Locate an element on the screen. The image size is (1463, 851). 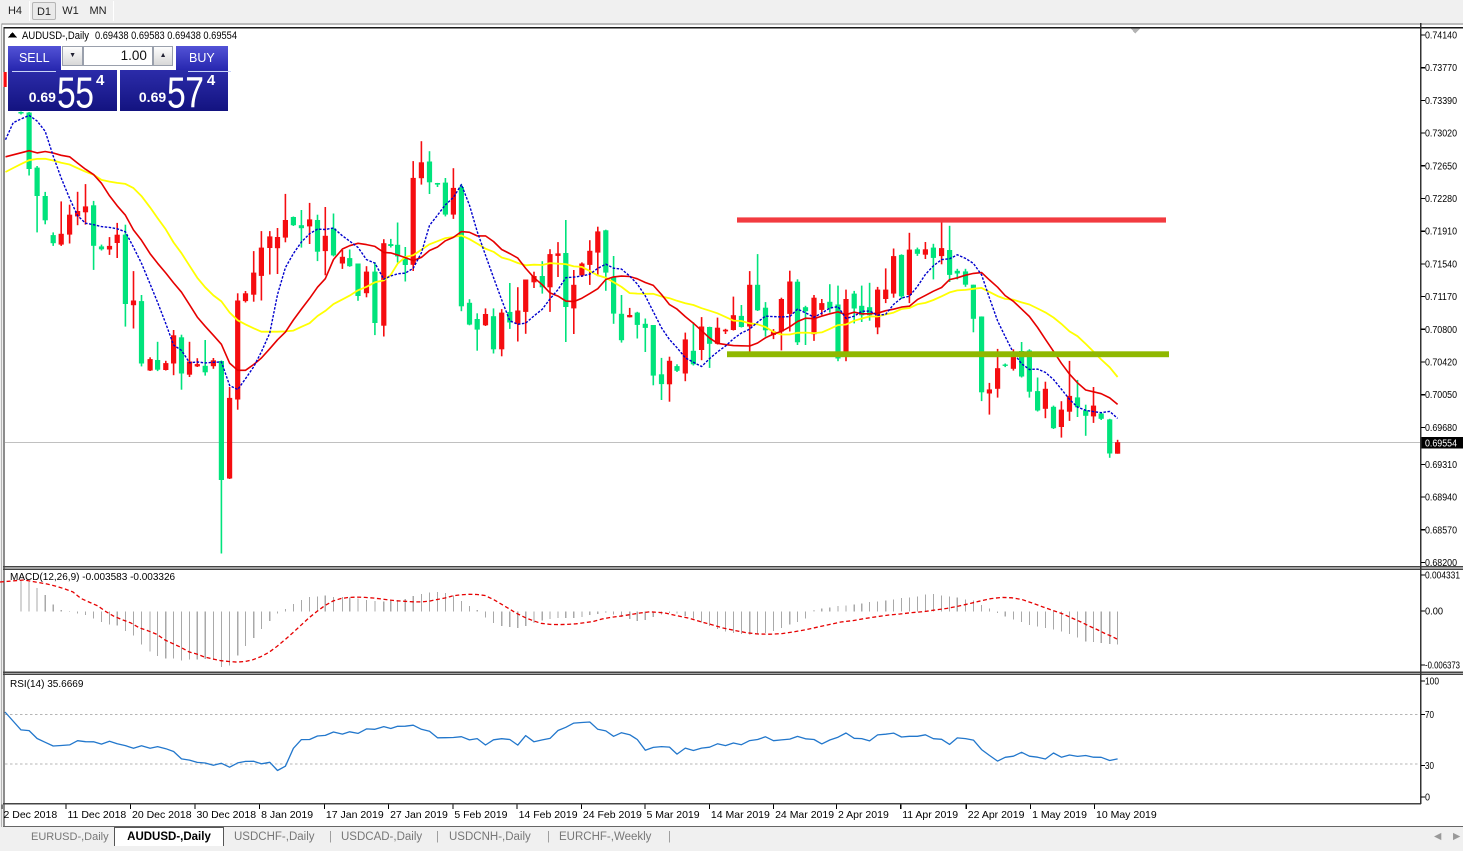
svg-text: 0.69310 is located at coordinates (1441, 465).